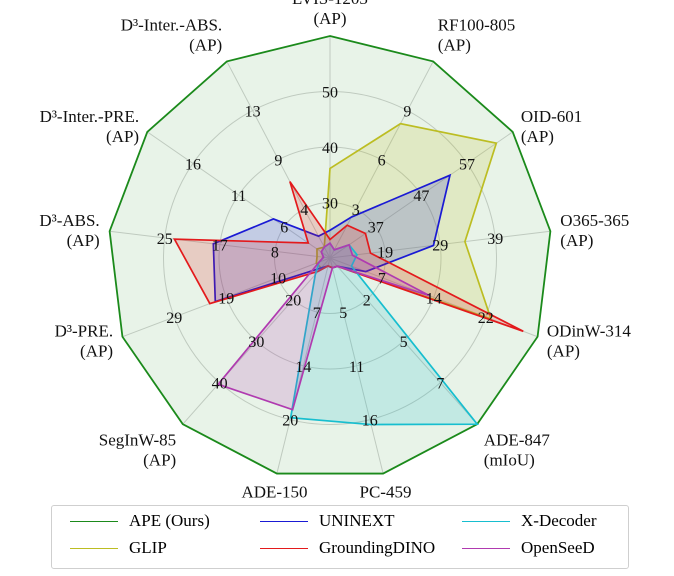  I want to click on axis-label: ODinW-314 (AP), so click(589, 340).